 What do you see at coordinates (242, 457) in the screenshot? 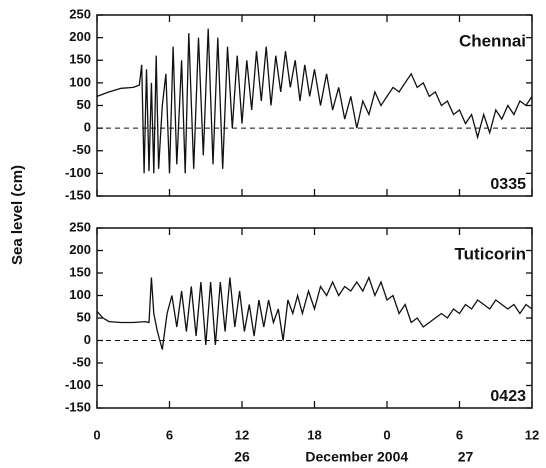
I see `date-label: 26` at bounding box center [242, 457].